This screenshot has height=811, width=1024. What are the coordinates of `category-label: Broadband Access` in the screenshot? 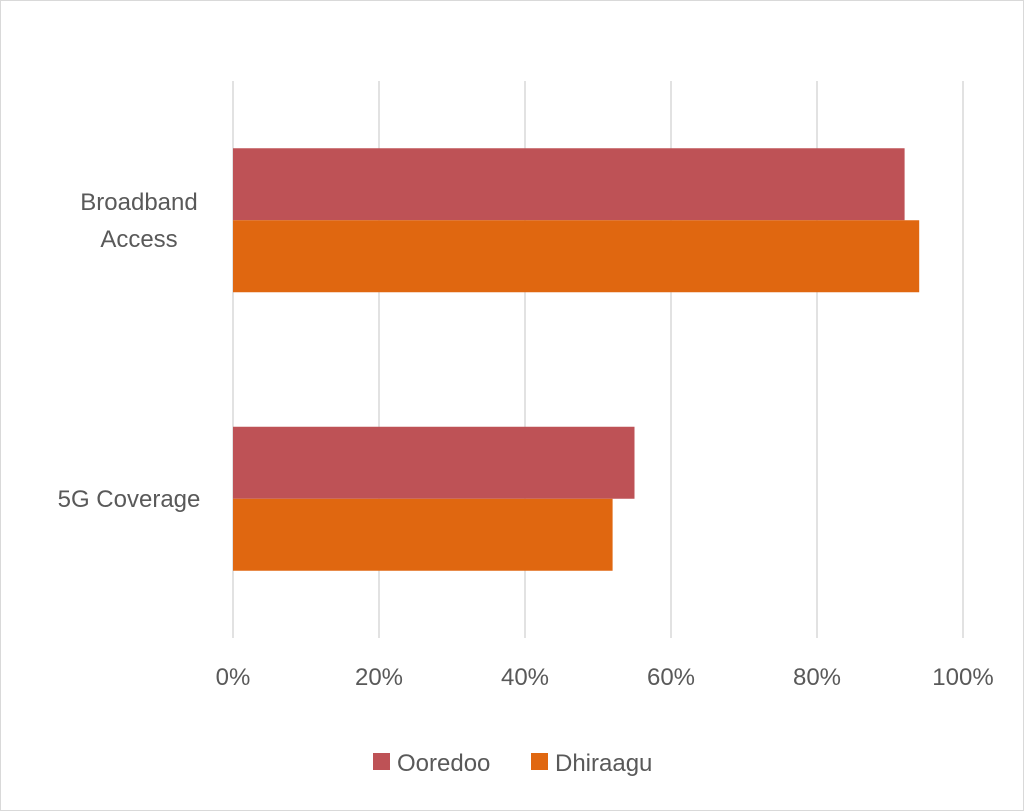 It's located at (138, 221).